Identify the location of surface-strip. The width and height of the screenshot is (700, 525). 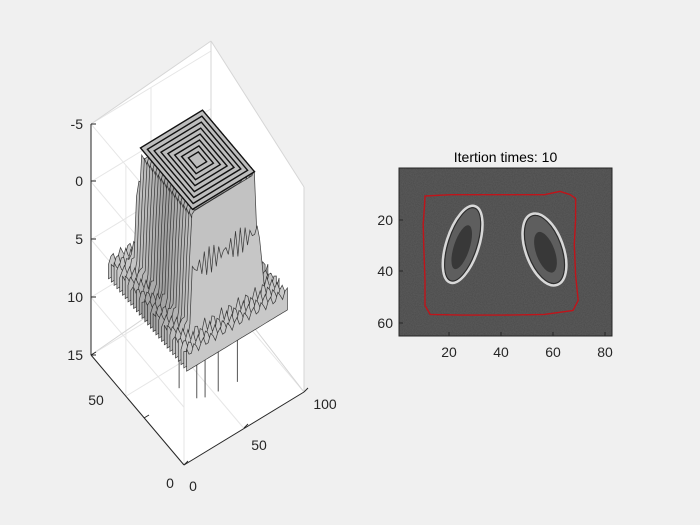
(237, 329).